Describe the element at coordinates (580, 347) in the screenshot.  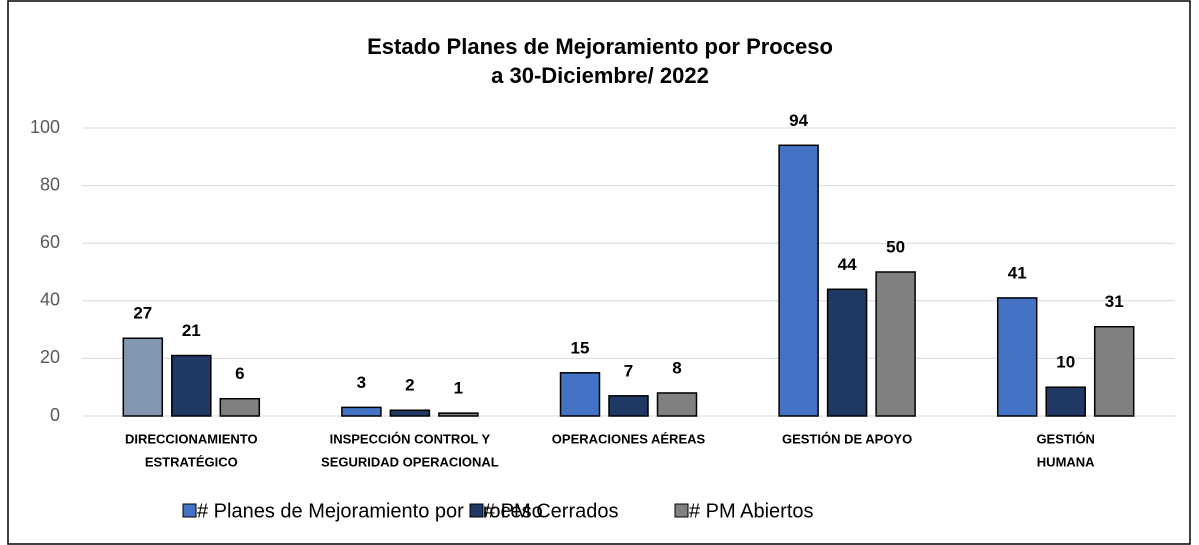
I see `data-label: 15` at that location.